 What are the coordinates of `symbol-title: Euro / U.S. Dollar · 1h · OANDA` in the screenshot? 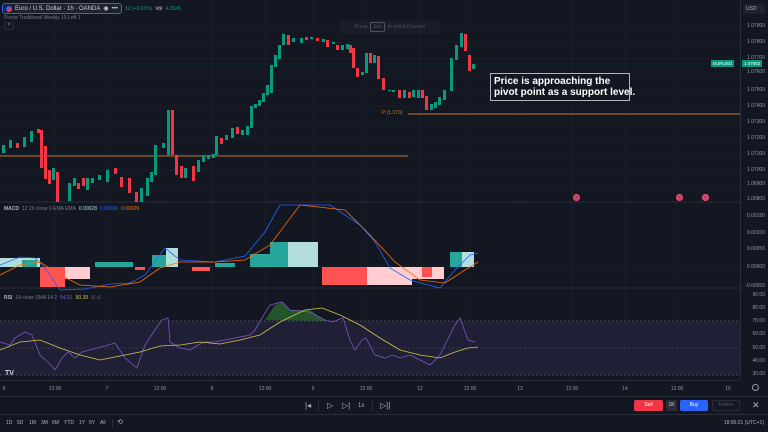 It's located at (58, 8).